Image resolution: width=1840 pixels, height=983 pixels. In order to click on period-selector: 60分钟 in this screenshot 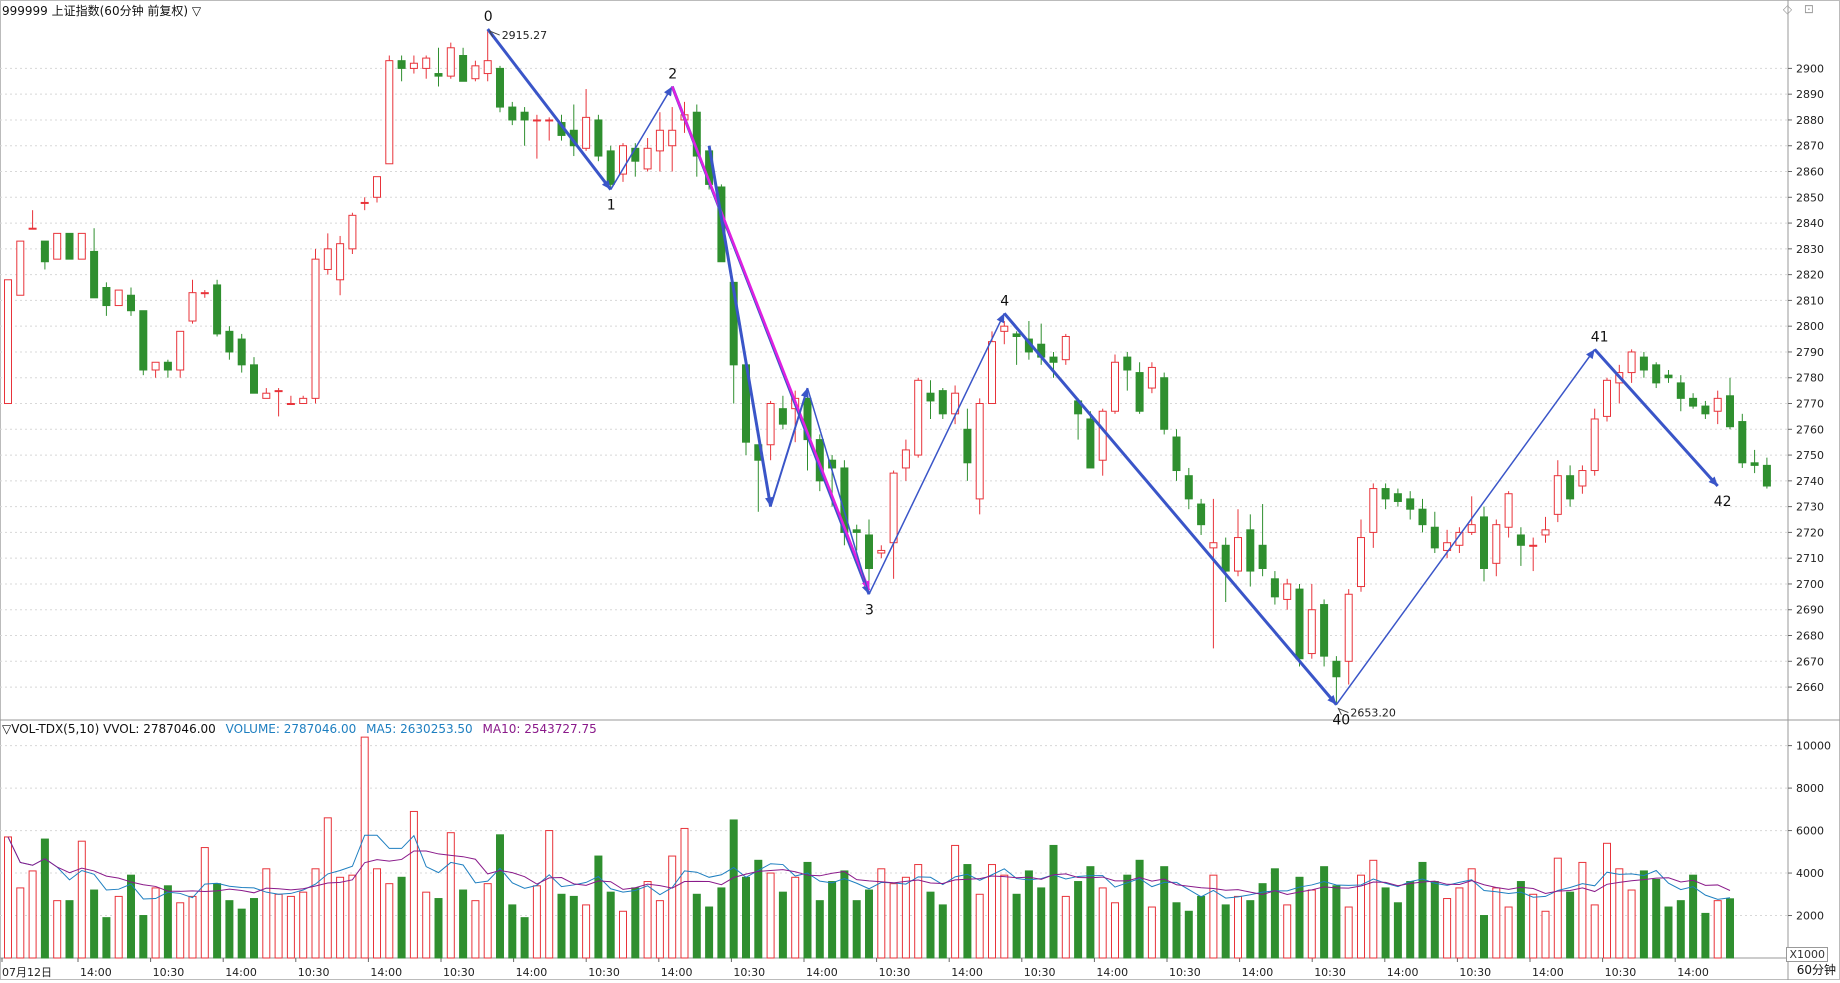, I will do `click(1816, 970)`.